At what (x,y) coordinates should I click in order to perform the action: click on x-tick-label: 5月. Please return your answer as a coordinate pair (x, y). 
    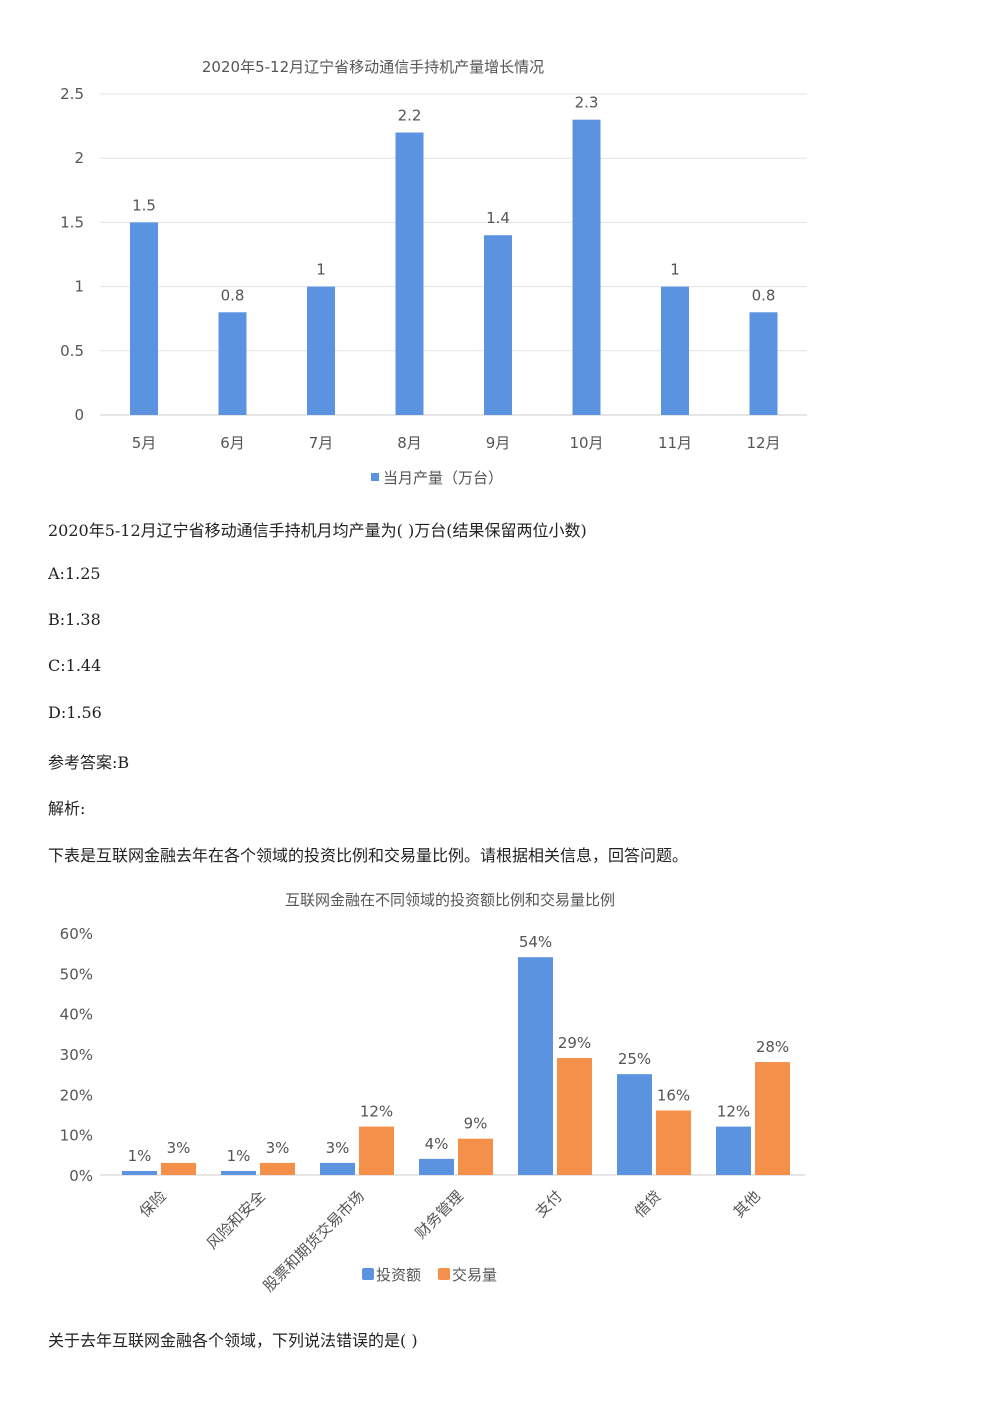
    Looking at the image, I should click on (144, 443).